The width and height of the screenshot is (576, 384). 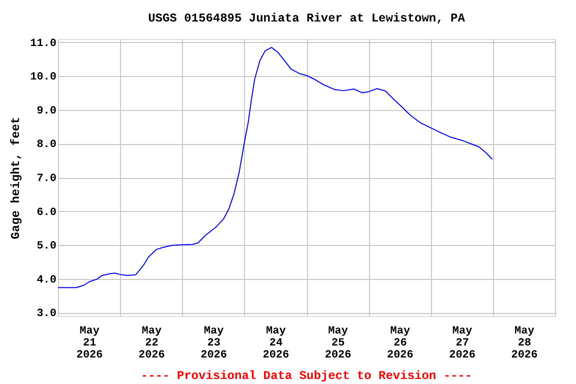 I want to click on x-tick-label: May 27 2026, so click(x=462, y=344).